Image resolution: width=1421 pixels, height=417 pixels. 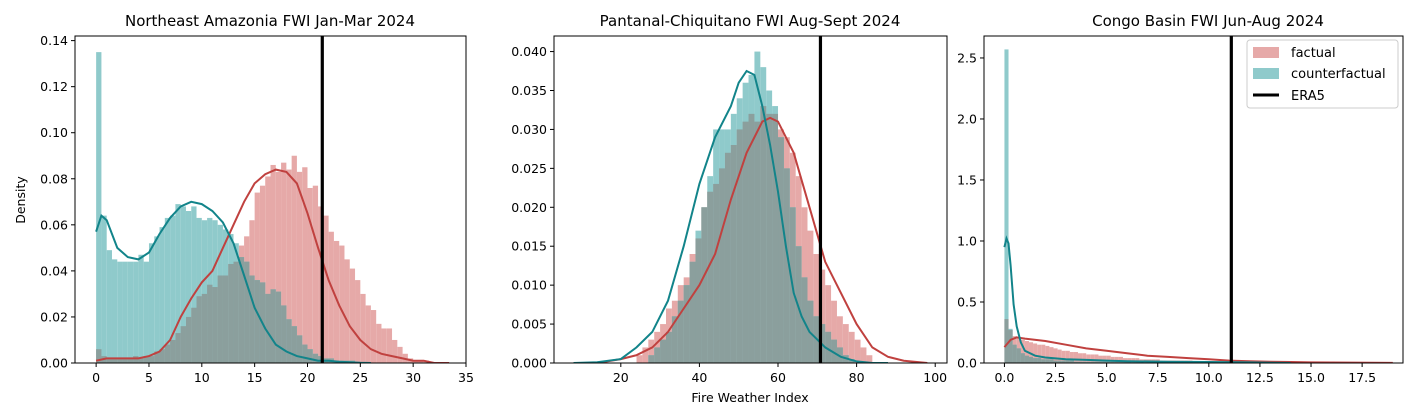 What do you see at coordinates (20, 200) in the screenshot?
I see `y-axis-label: Density` at bounding box center [20, 200].